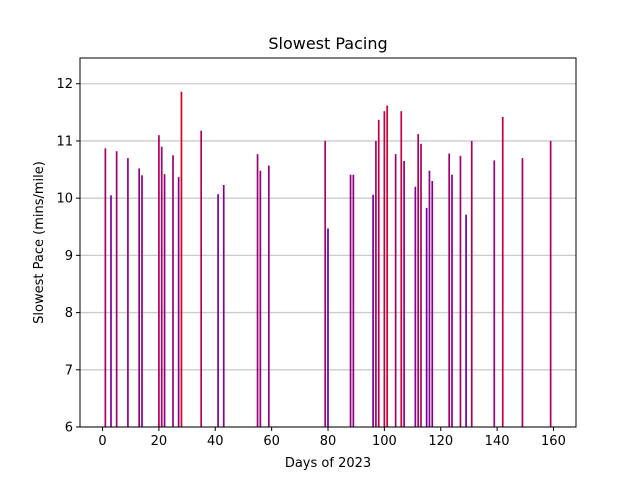 Image resolution: width=640 pixels, height=480 pixels. What do you see at coordinates (384, 441) in the screenshot?
I see `x-tick-label: 100` at bounding box center [384, 441].